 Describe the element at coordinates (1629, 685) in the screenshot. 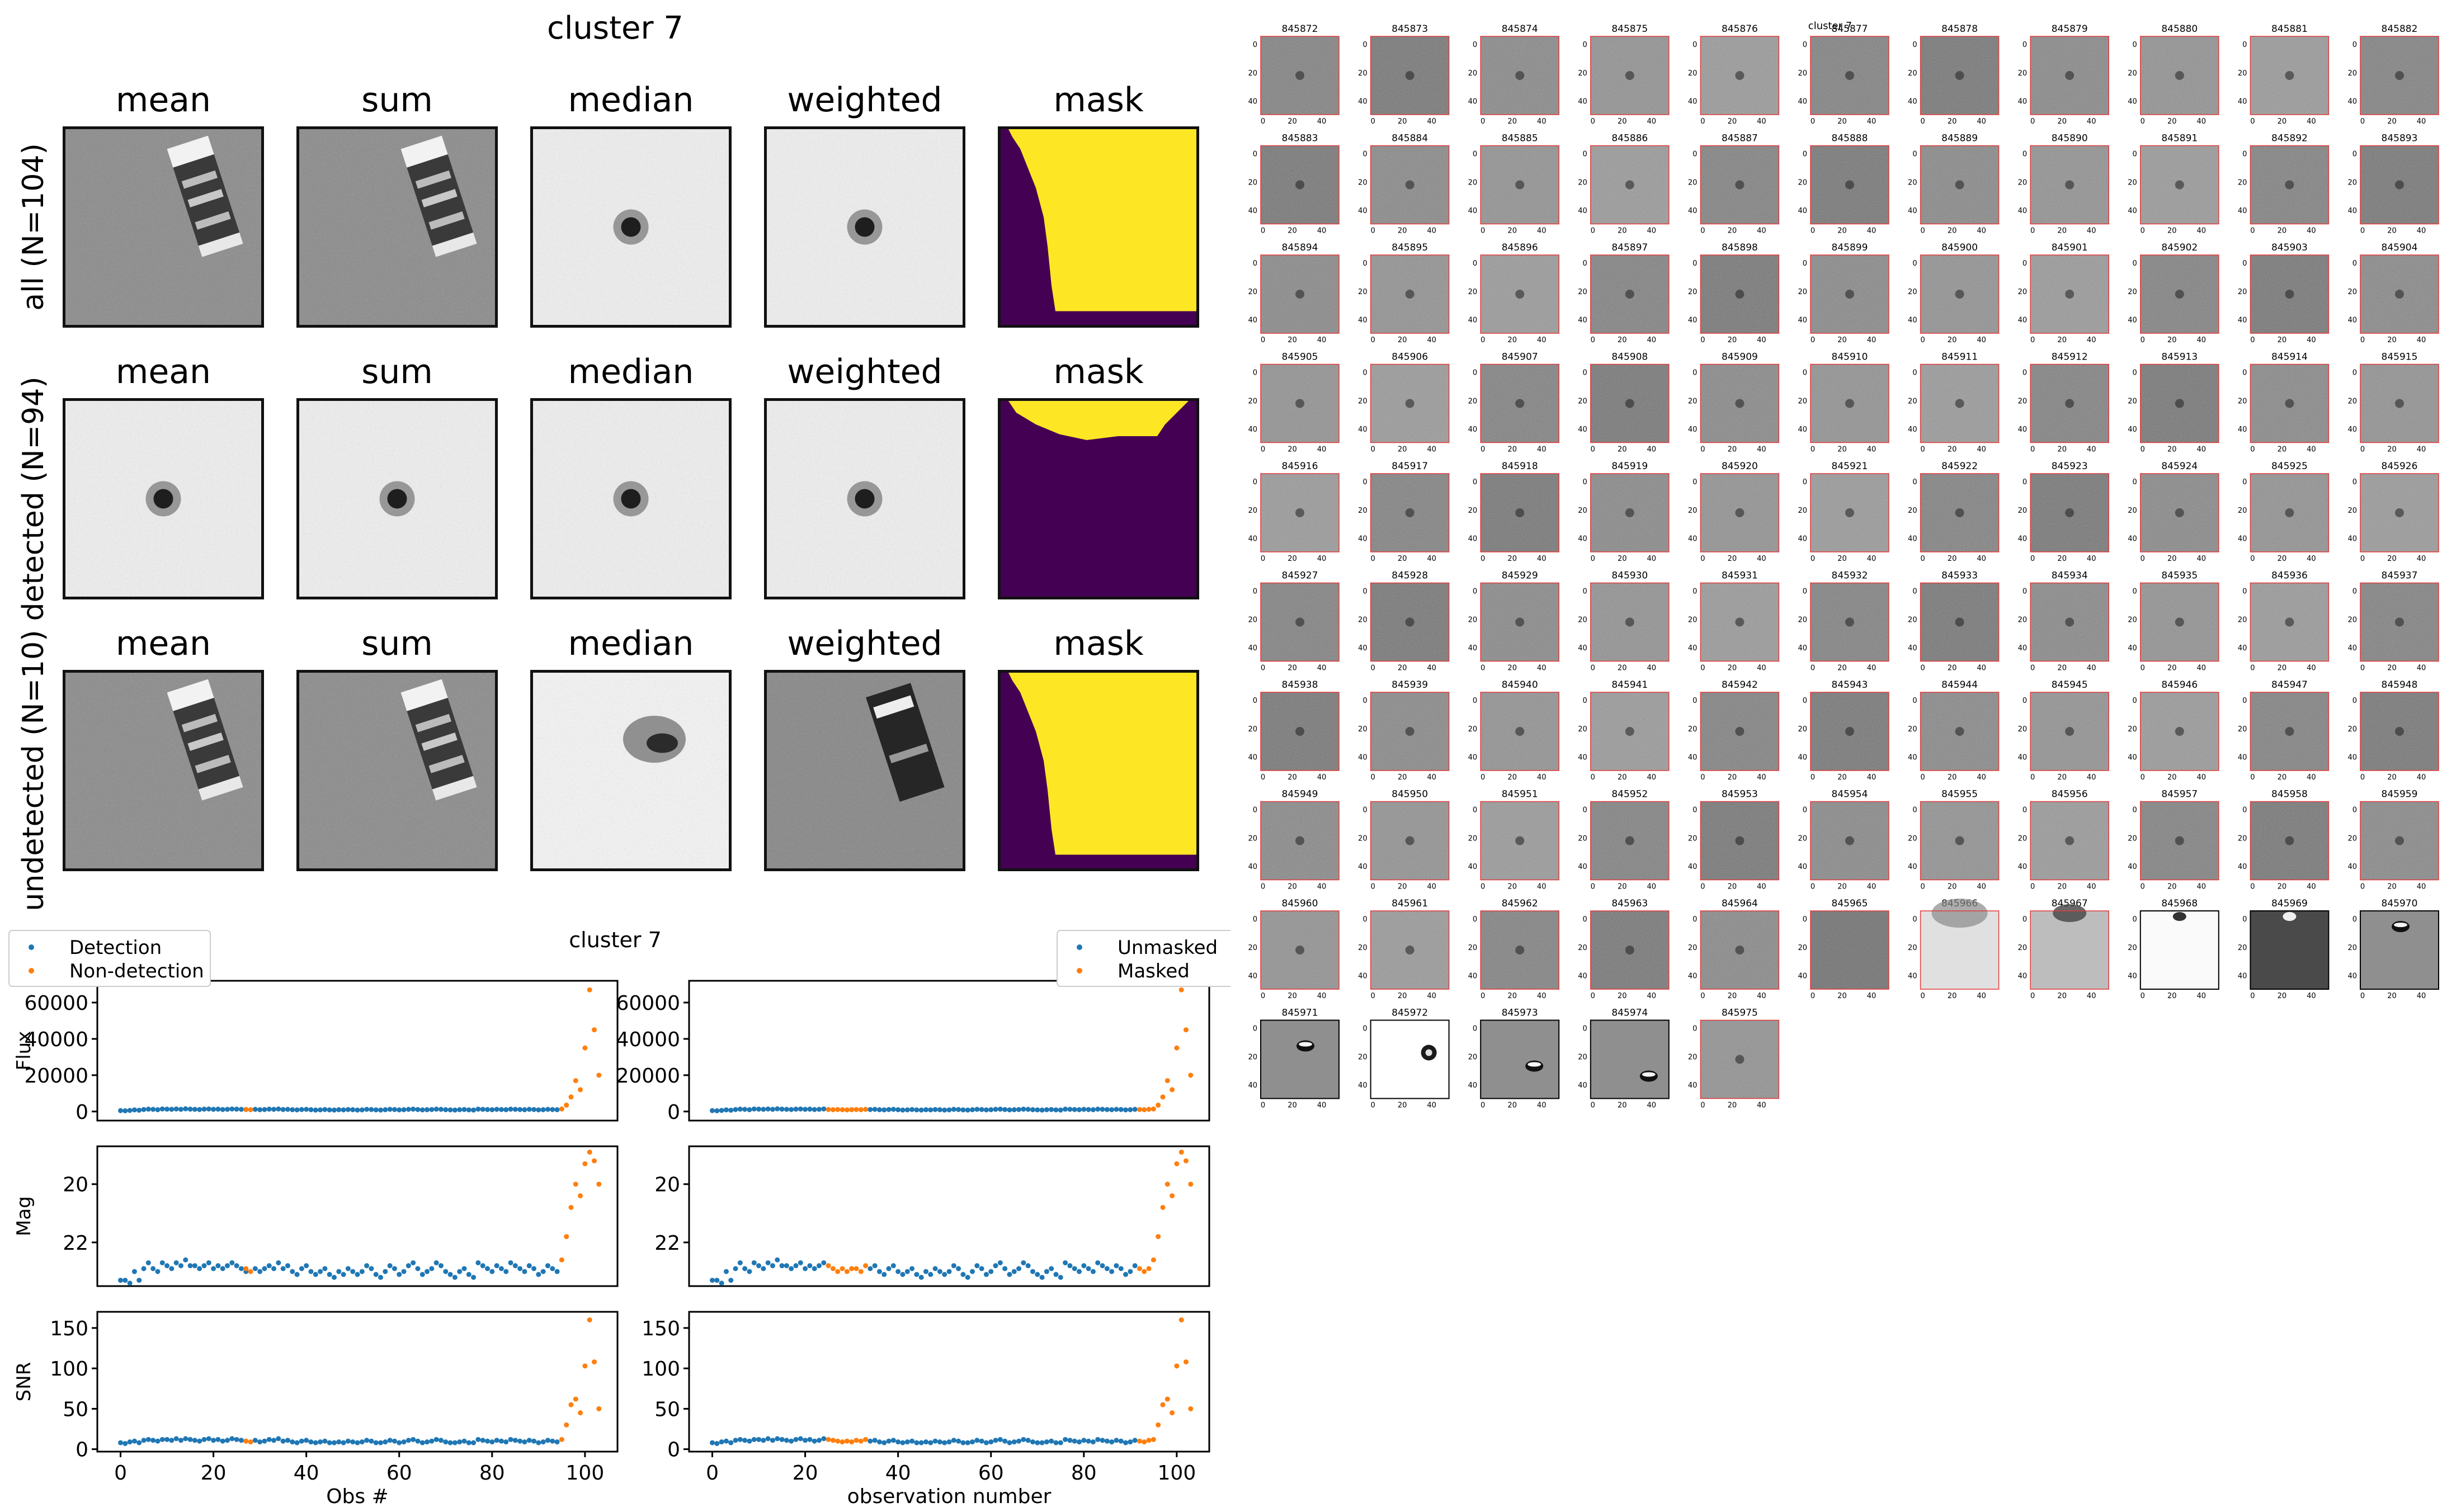

I see `cutout-label: 845941` at that location.